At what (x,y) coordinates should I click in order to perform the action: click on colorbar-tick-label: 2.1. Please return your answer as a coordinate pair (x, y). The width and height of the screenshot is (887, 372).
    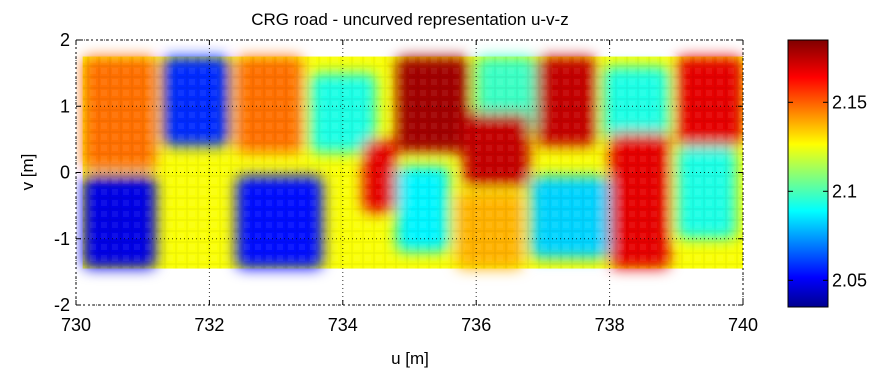
    Looking at the image, I should click on (844, 191).